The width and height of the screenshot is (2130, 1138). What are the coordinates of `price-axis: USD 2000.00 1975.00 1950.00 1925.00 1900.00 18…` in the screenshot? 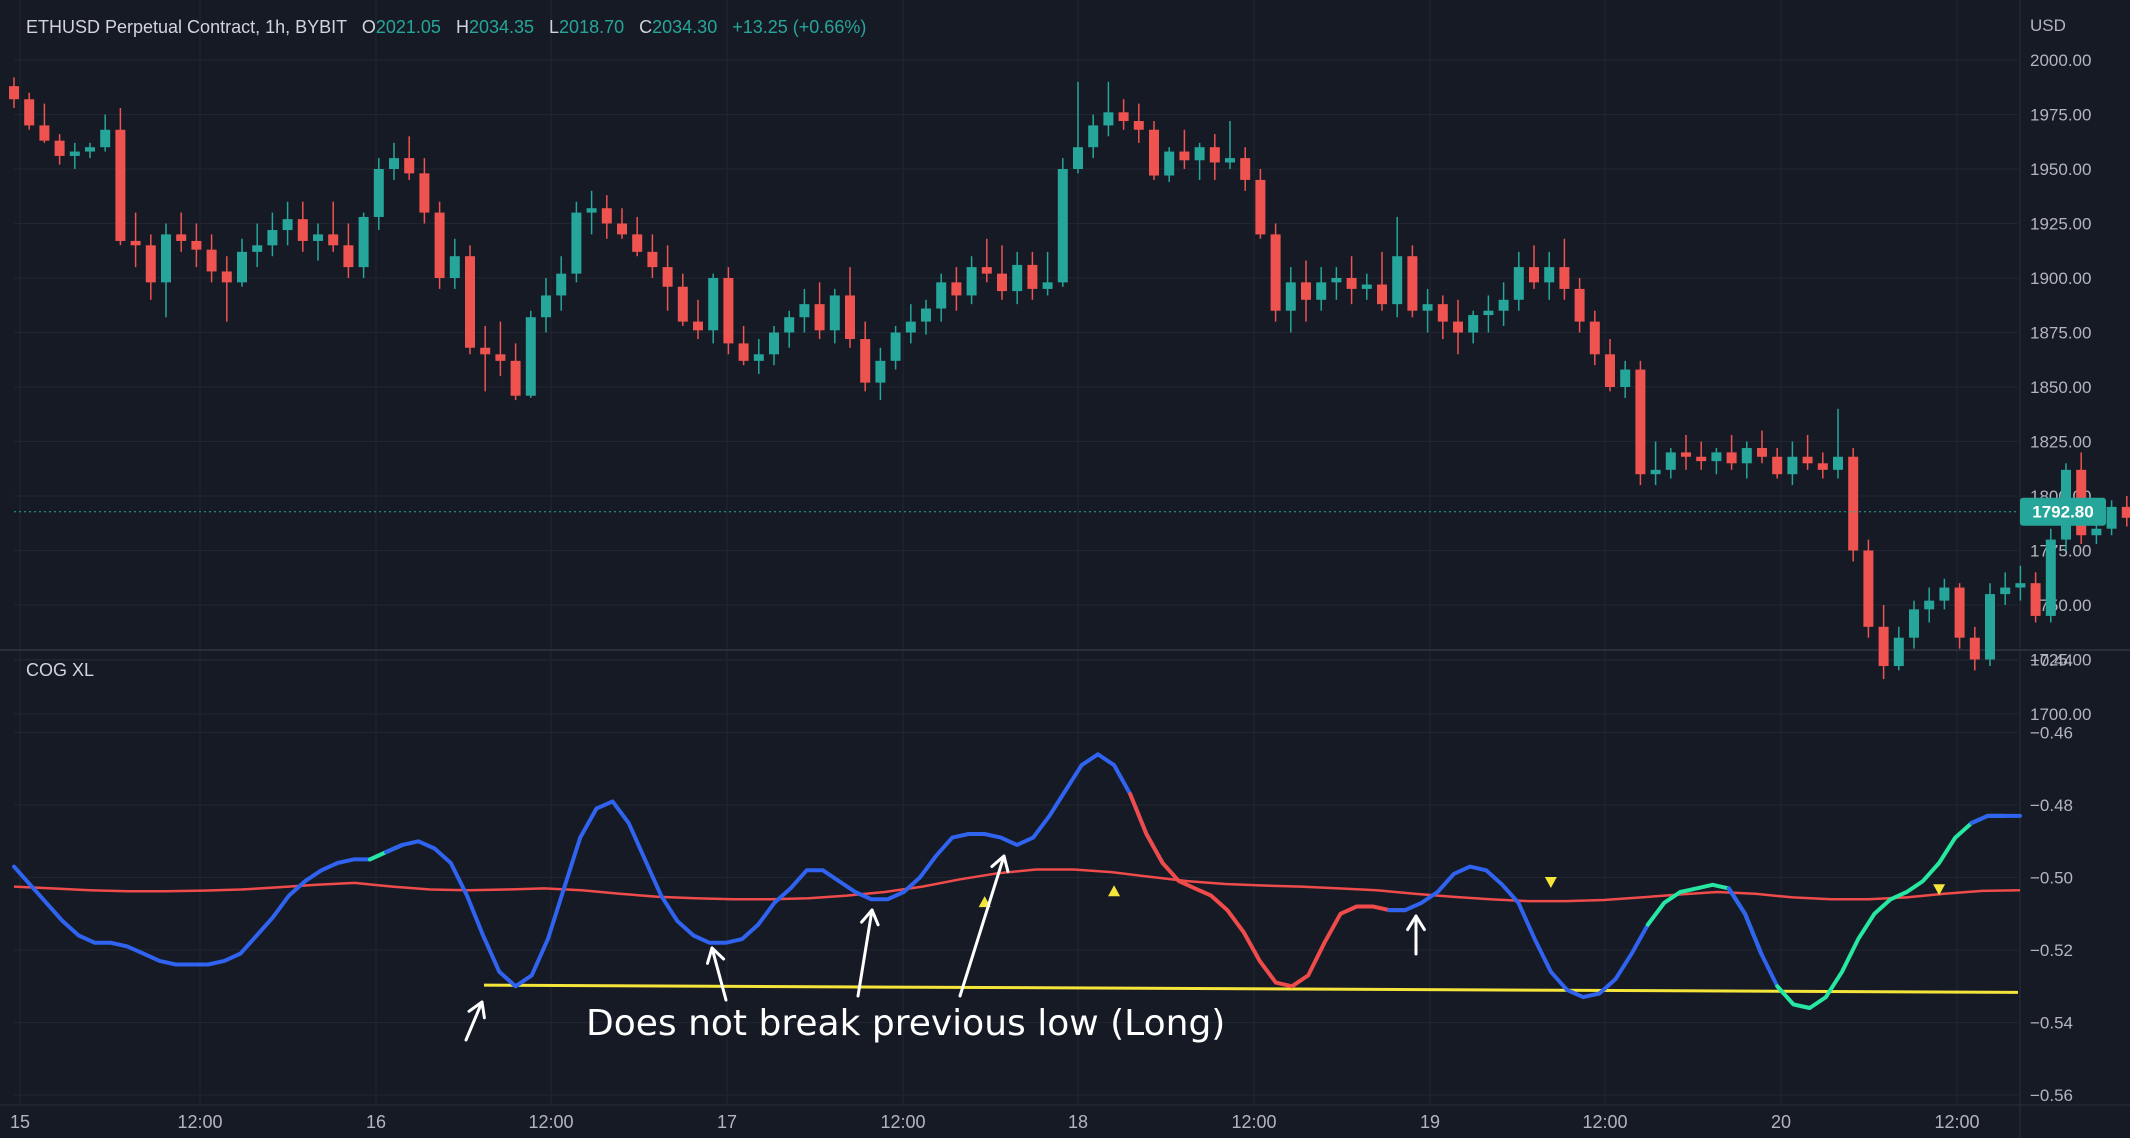 It's located at (2060, 370).